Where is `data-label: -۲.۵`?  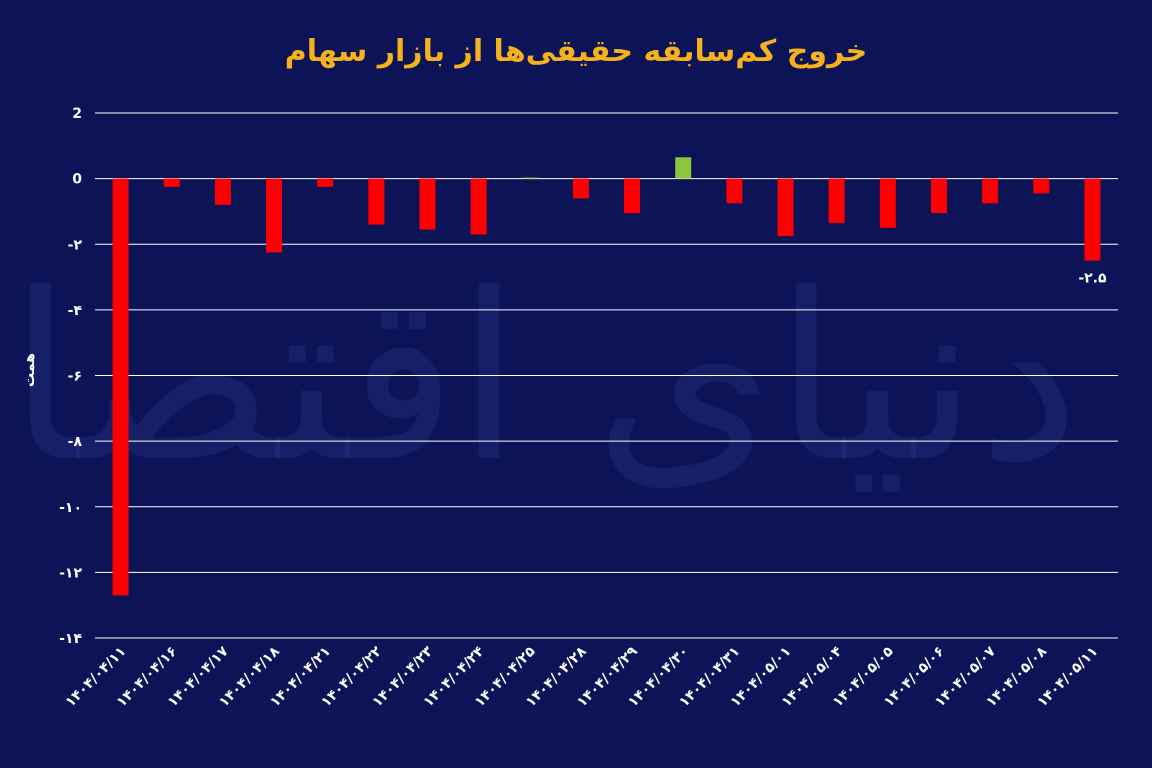
data-label: -۲.۵ is located at coordinates (1092, 279).